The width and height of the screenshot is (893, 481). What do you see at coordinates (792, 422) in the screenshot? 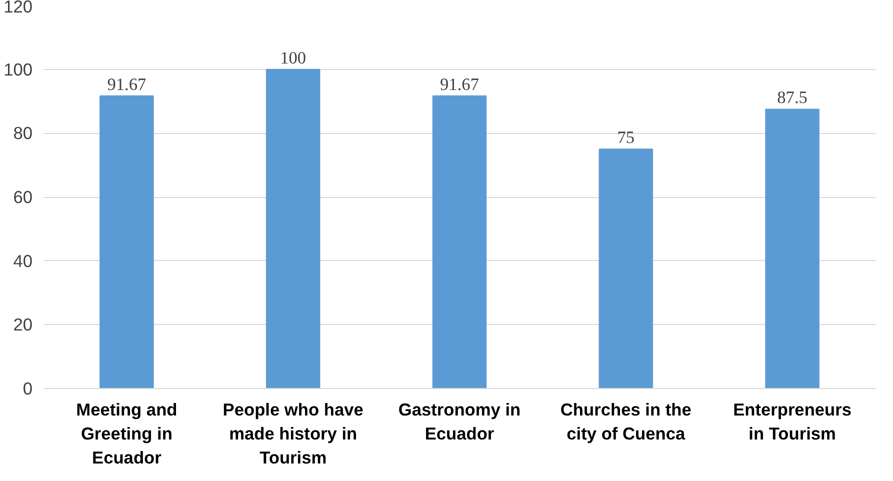
I see `x-tick-label: Enterpreneurs in Tourism` at bounding box center [792, 422].